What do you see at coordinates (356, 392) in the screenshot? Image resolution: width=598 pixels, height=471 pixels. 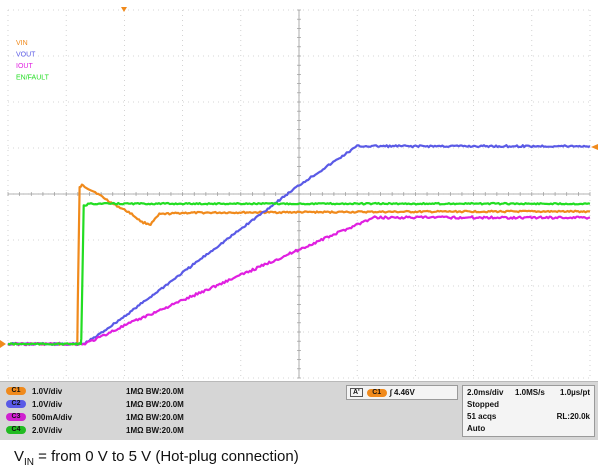 I see `trigger-label: A'` at bounding box center [356, 392].